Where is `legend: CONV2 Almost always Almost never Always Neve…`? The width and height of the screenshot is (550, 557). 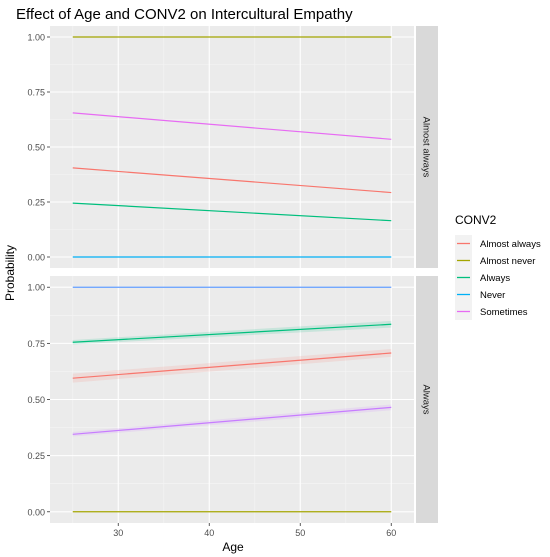 legend: CONV2 Almost always Almost never Always Neve… is located at coordinates (498, 266).